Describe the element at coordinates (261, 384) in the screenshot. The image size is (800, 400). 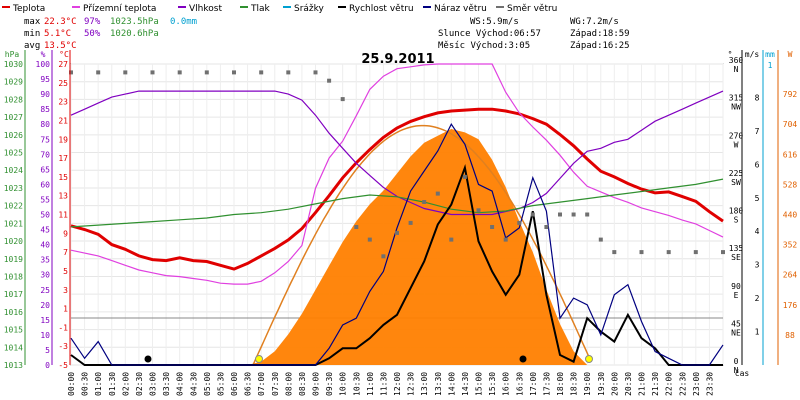
I see `x-tick-label: 07:00` at that location.